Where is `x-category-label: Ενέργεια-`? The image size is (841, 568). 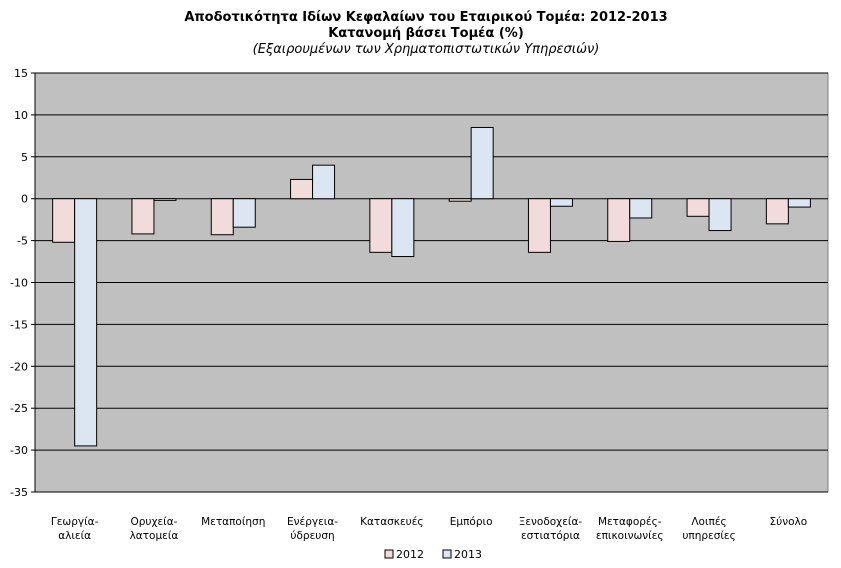
x-category-label: Ενέργεια- is located at coordinates (312, 522).